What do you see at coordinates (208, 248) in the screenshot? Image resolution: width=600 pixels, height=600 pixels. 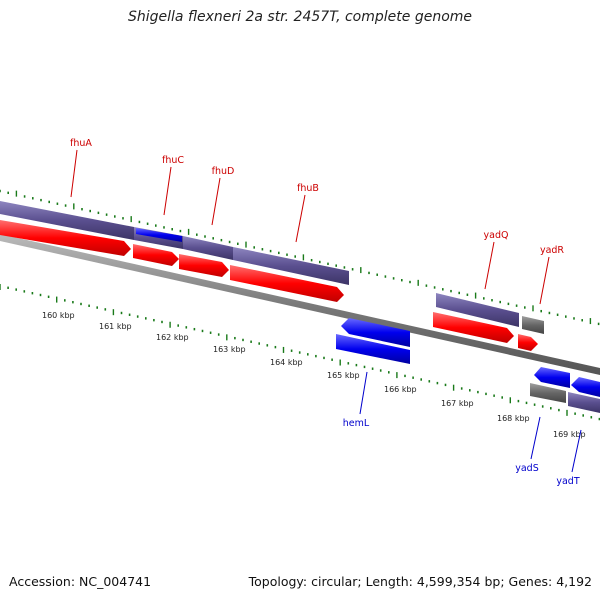 I see `gene-bar-fhuD` at bounding box center [208, 248].